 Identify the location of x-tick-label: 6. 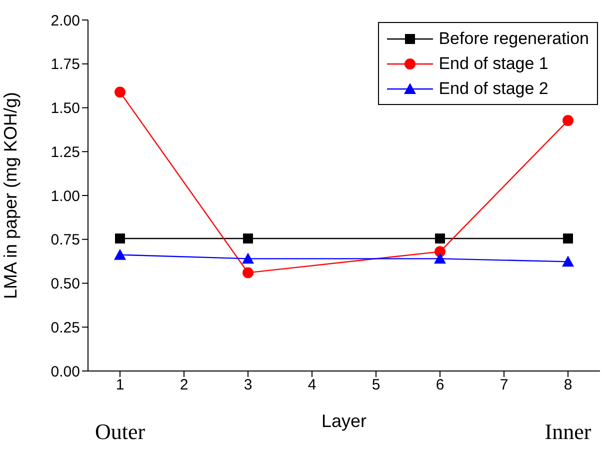
(440, 385).